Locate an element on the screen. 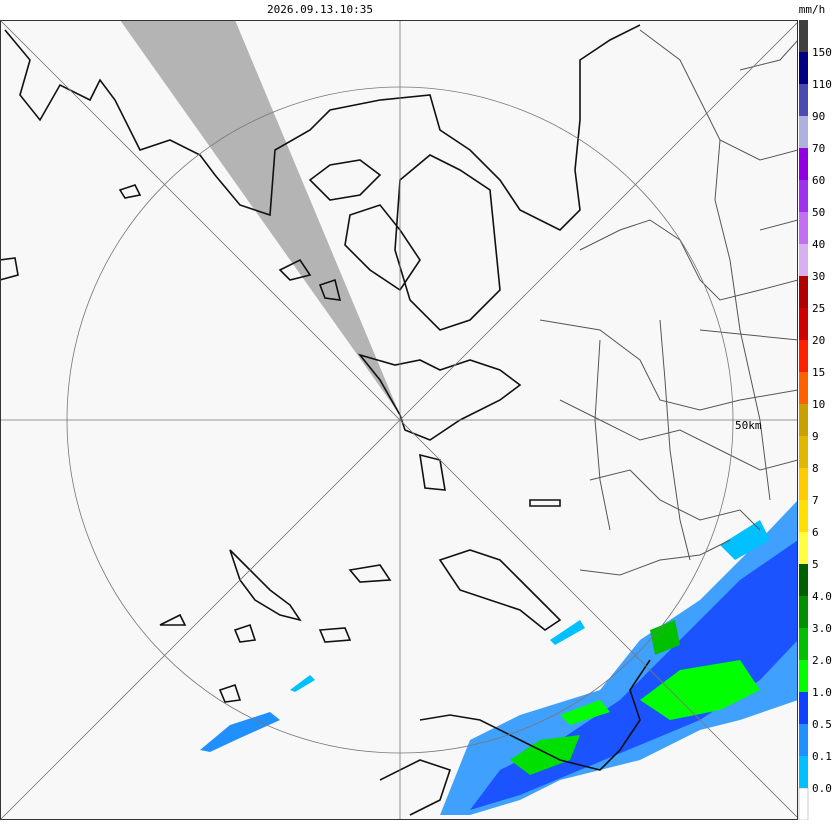 The width and height of the screenshot is (835, 824). legend-label: 9 is located at coordinates (815, 436).